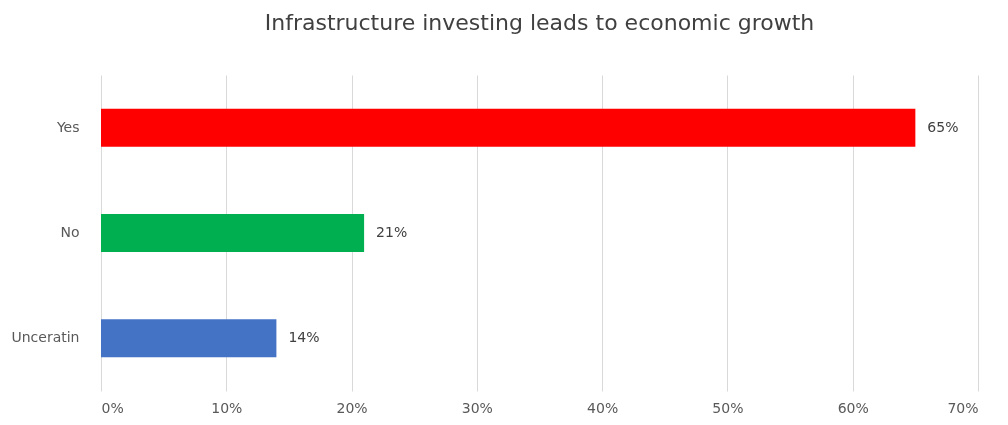 The image size is (1008, 425). Describe the element at coordinates (963, 407) in the screenshot. I see `x-tick-label: 70%` at that location.